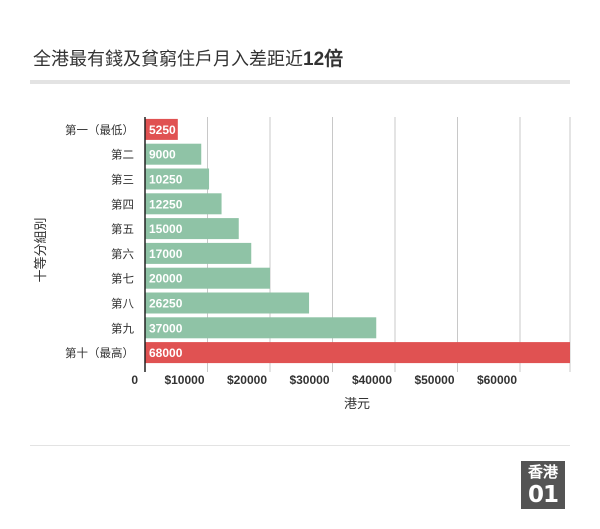 The width and height of the screenshot is (600, 529). What do you see at coordinates (122, 204) in the screenshot?
I see `y-tick-label: 第四` at bounding box center [122, 204].